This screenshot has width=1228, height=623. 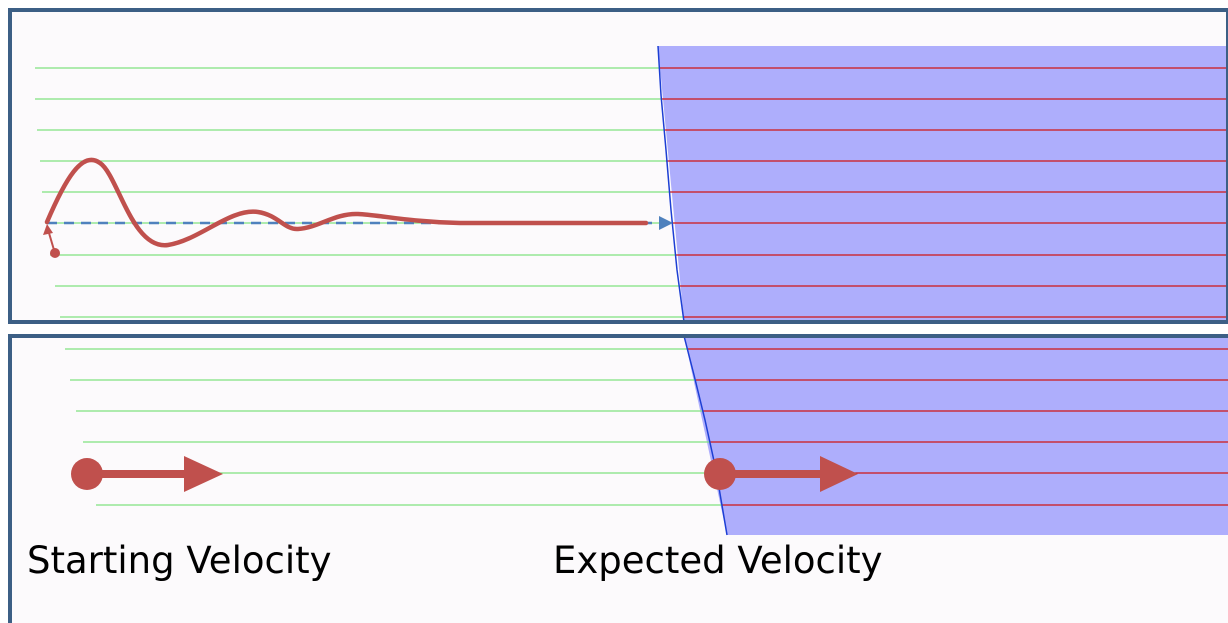 I want to click on starting-velocity-arrowhead, so click(x=203, y=474).